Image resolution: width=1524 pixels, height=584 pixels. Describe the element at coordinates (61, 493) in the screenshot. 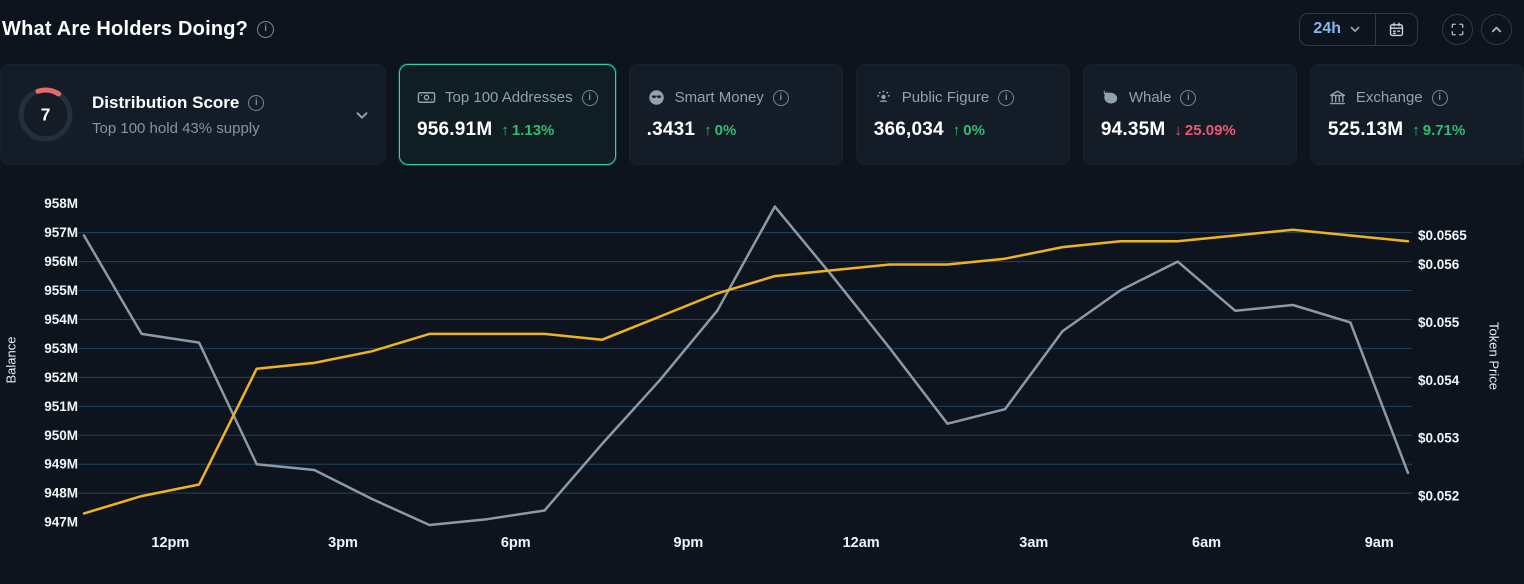

I see `left-axis-tick: 948M` at that location.